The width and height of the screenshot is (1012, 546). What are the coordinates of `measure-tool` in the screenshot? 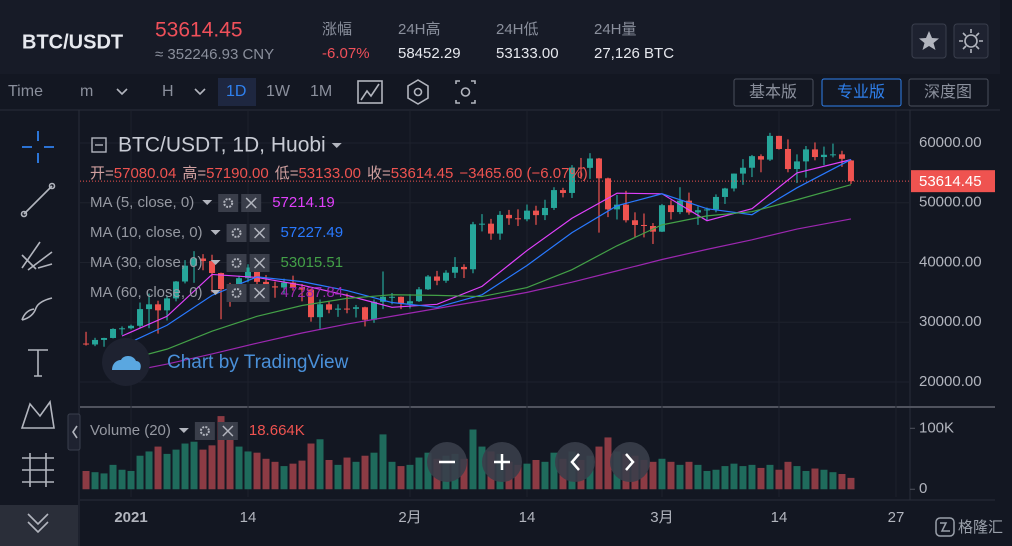 It's located at (38, 470).